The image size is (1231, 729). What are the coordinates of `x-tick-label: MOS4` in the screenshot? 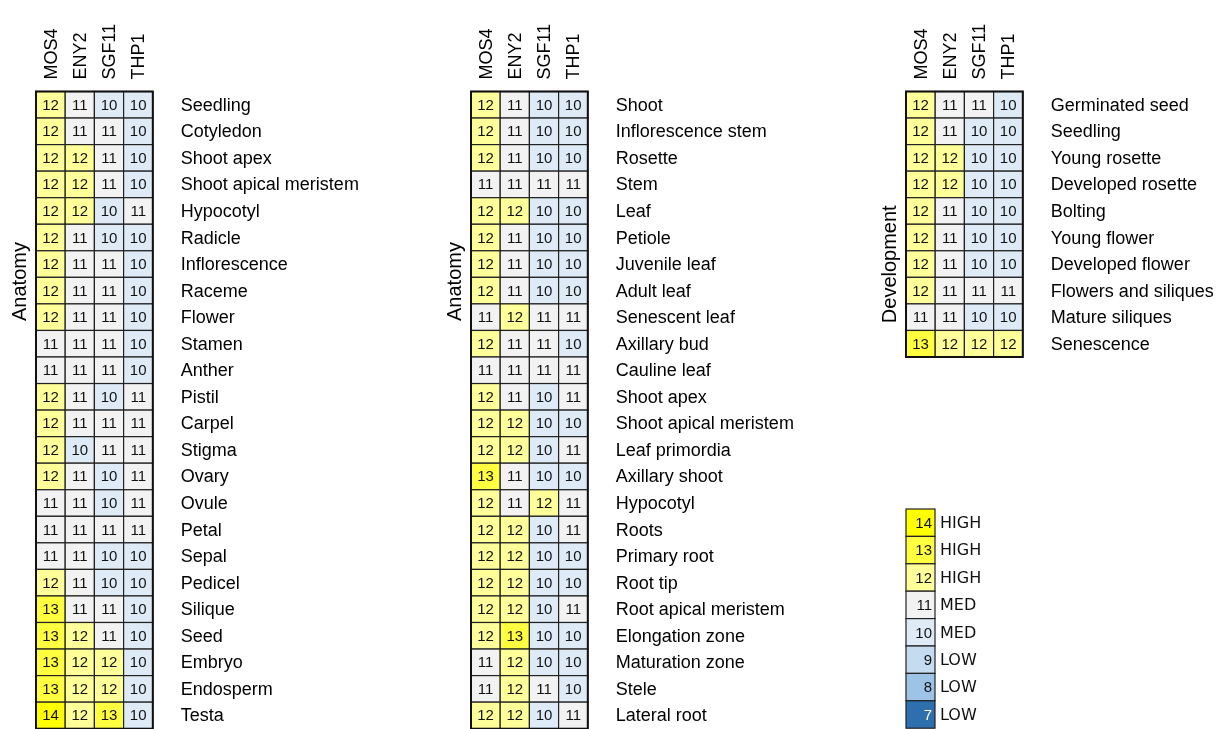 It's located at (50, 54).